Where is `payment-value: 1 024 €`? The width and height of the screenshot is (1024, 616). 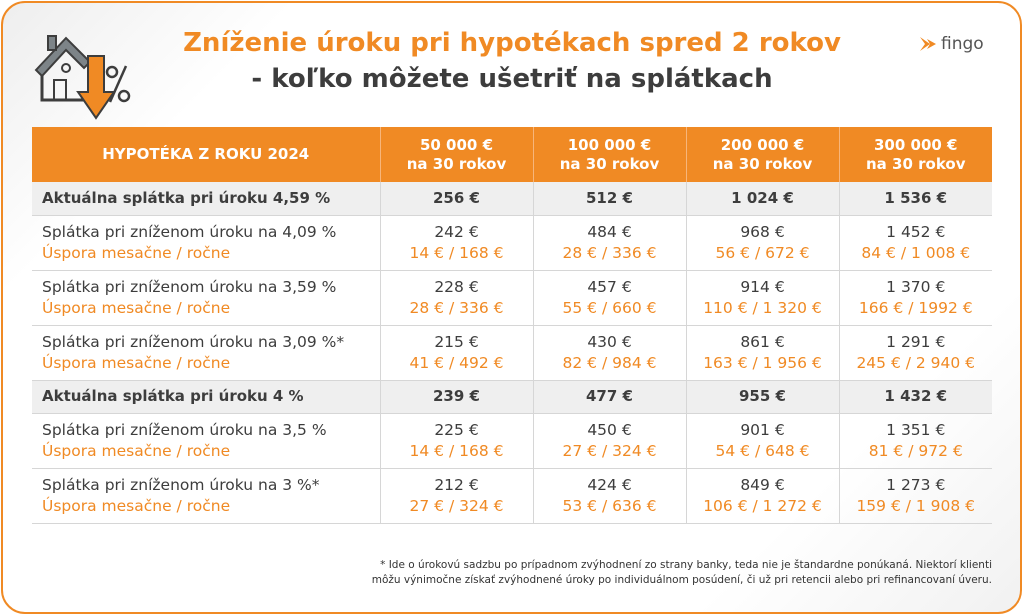 payment-value: 1 024 € is located at coordinates (762, 197).